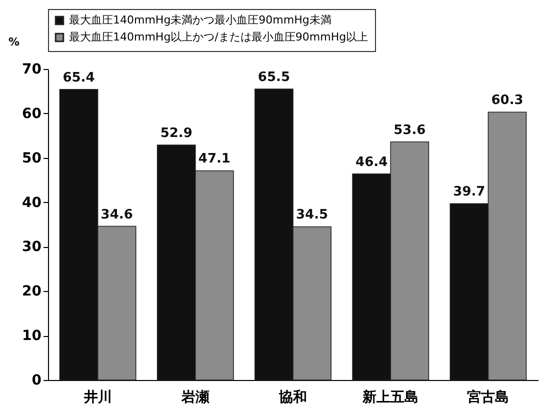  I want to click on y-tick-label: 20, so click(32, 292).